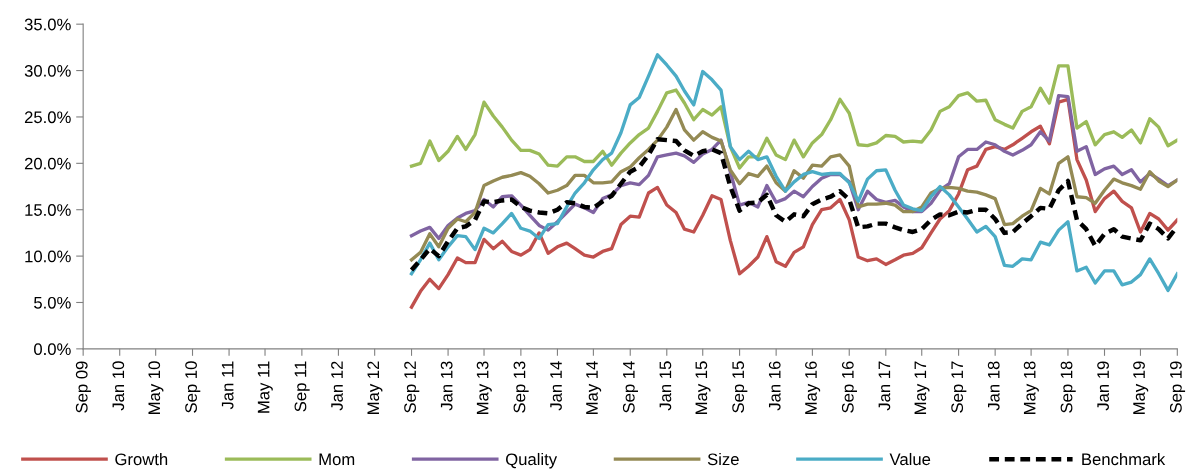 The width and height of the screenshot is (1188, 474). I want to click on x-tick-label: Jan 18, so click(993, 386).